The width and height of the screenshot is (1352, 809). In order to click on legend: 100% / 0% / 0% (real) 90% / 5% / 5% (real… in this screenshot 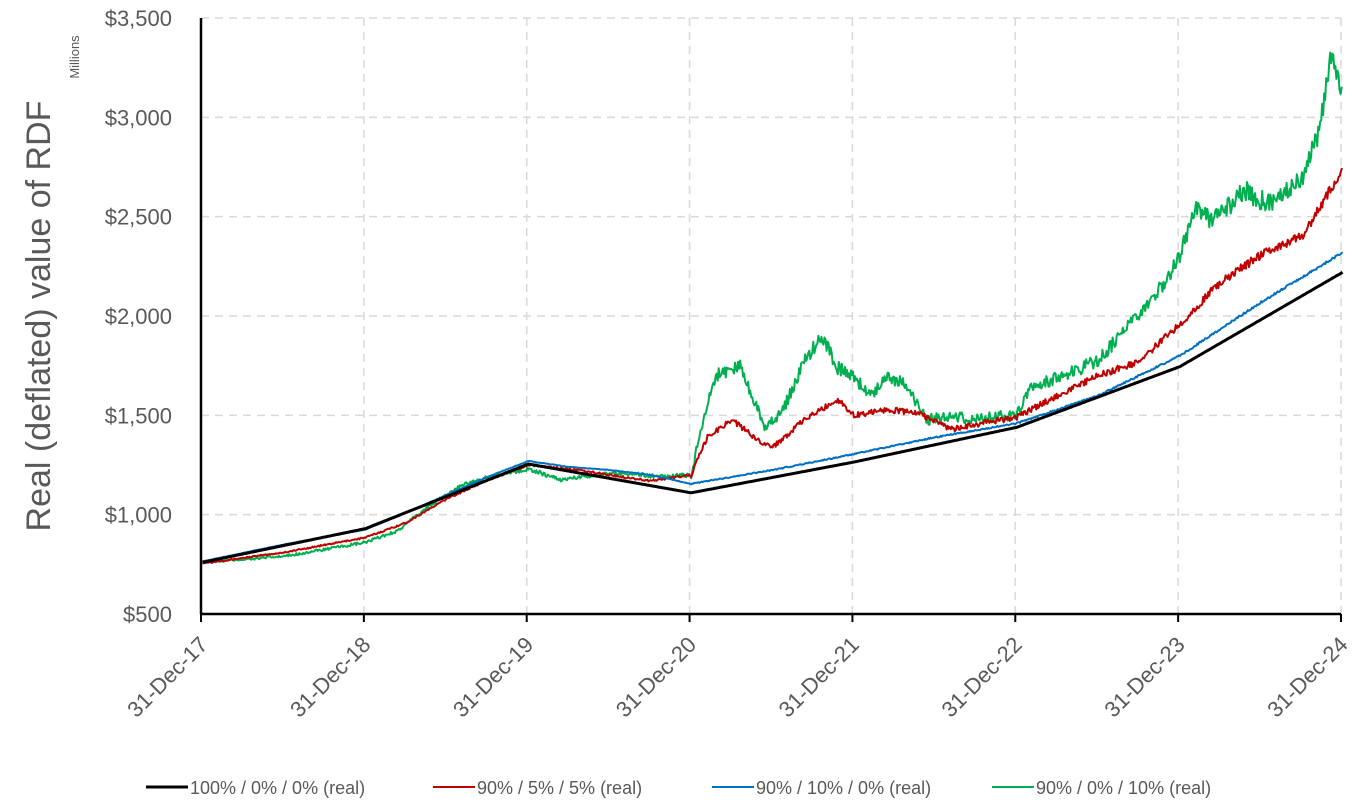, I will do `click(678, 788)`.